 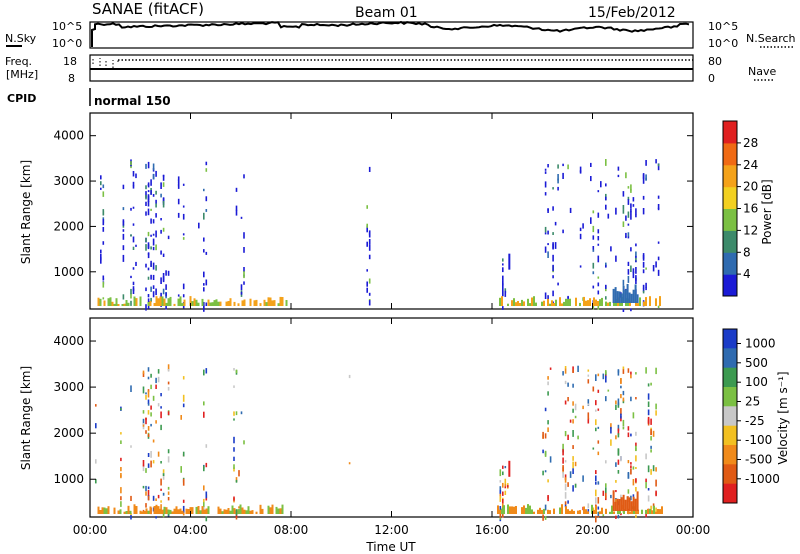 What do you see at coordinates (756, 382) in the screenshot?
I see `colorbar-tick-label: 100` at bounding box center [756, 382].